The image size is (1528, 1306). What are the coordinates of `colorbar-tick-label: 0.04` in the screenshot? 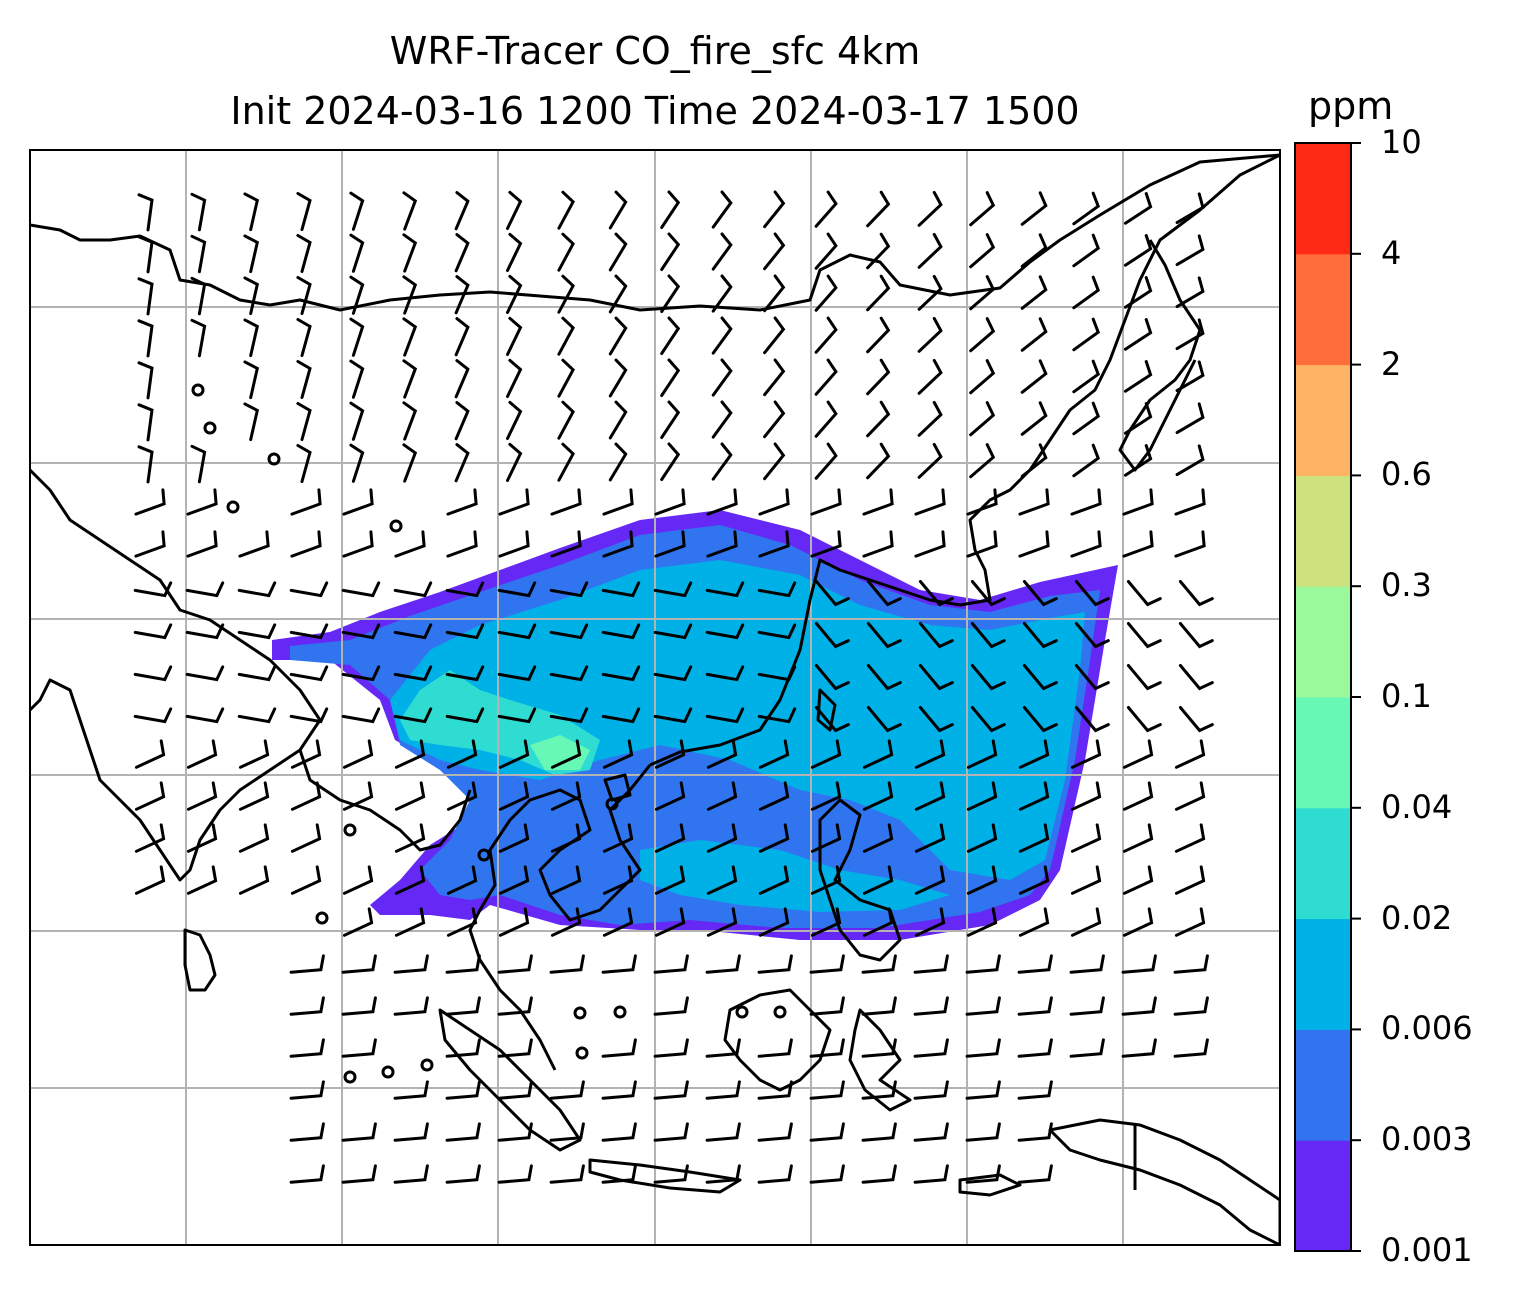 It's located at (1417, 806).